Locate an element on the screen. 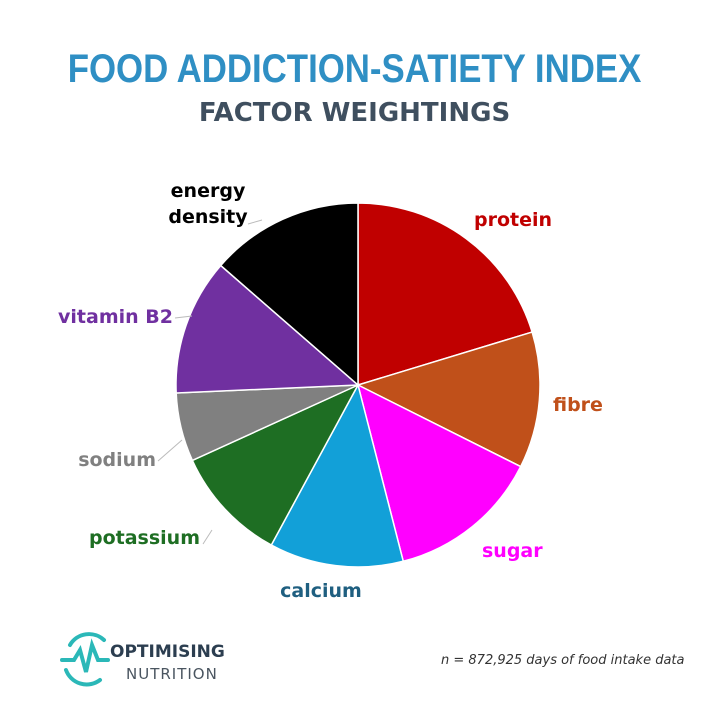  logo-text-optimising: OPTIMISING is located at coordinates (167, 652).